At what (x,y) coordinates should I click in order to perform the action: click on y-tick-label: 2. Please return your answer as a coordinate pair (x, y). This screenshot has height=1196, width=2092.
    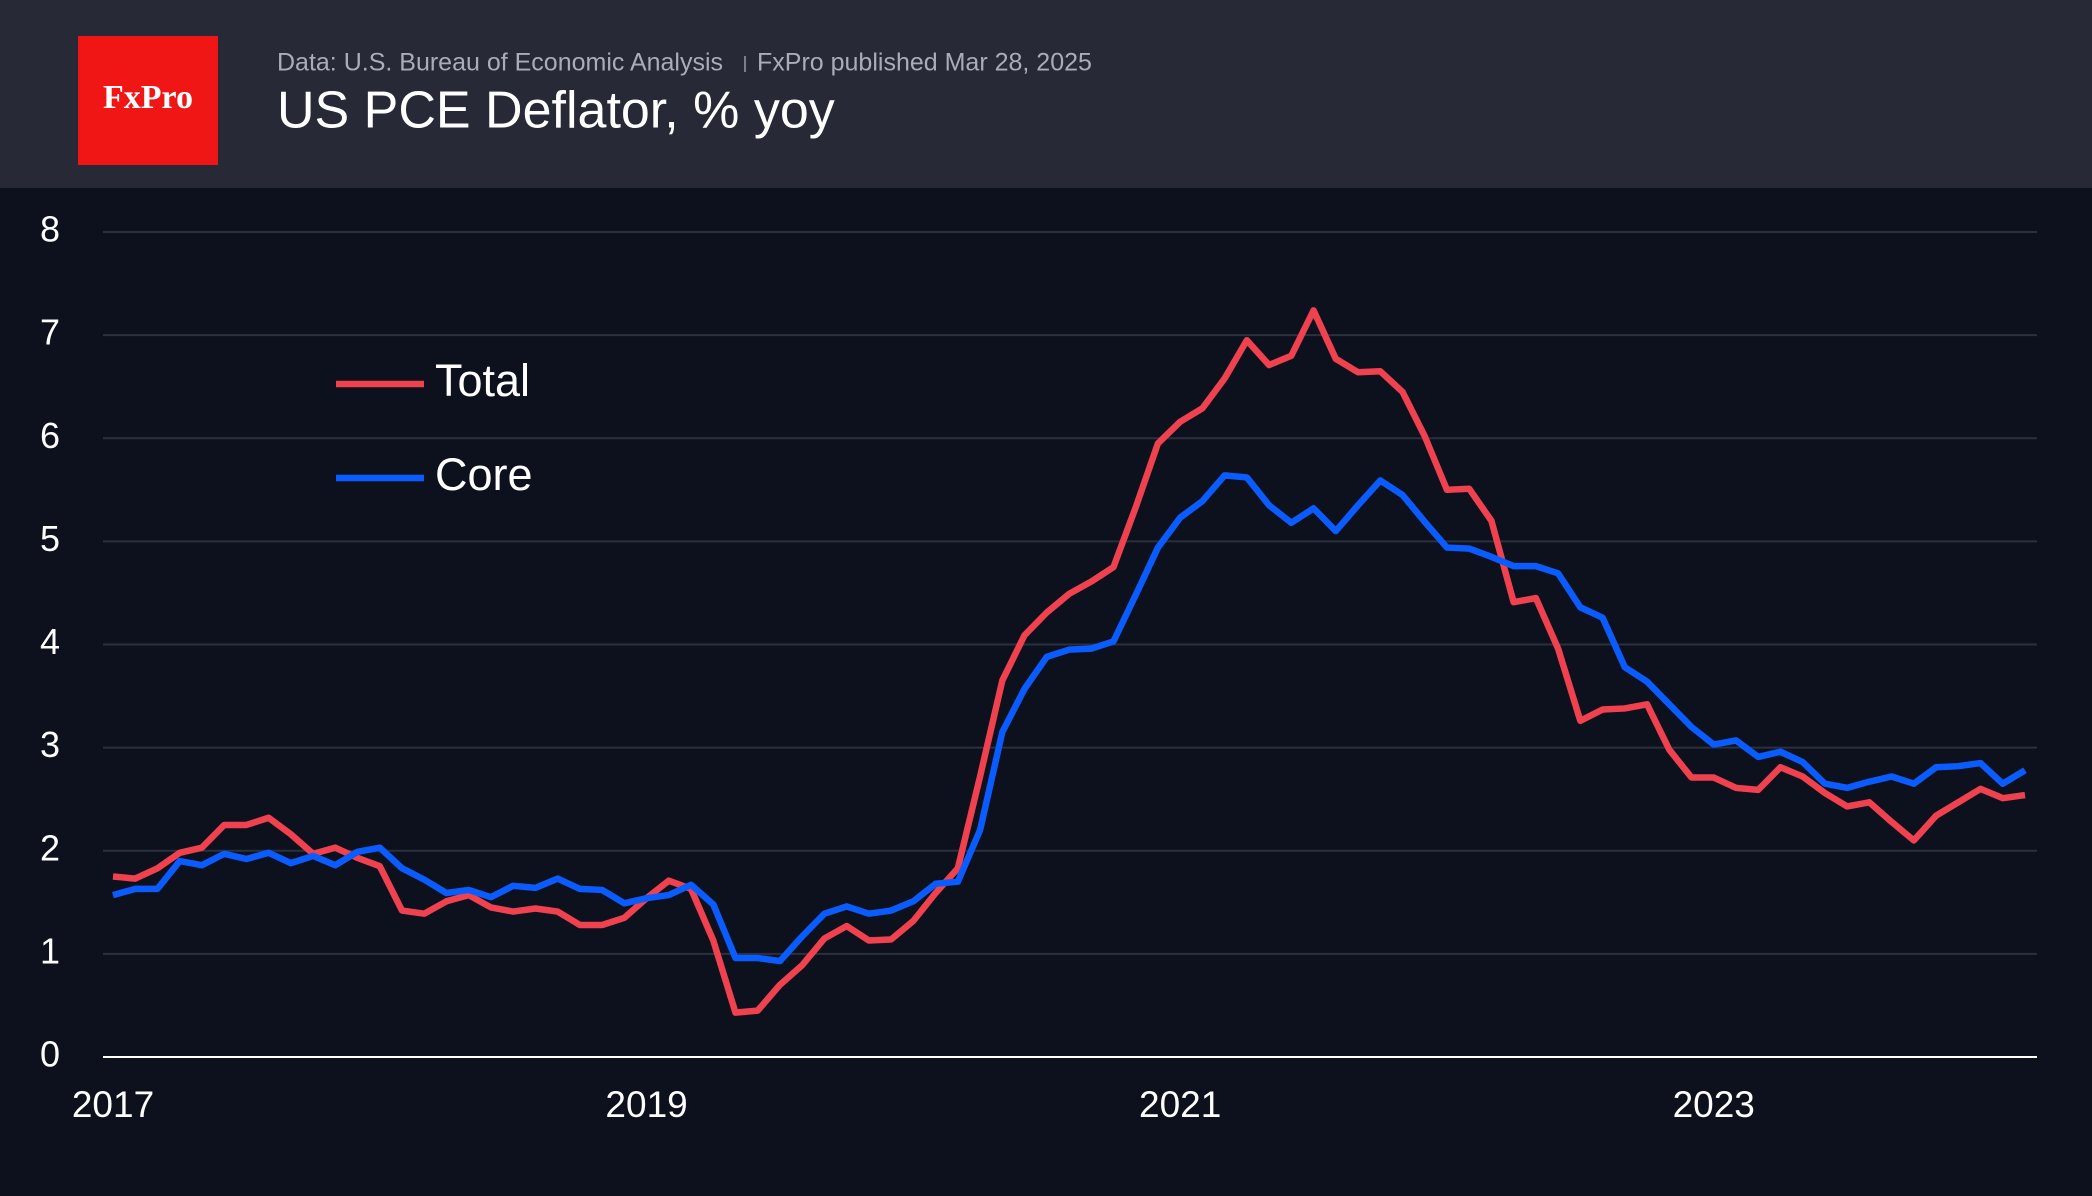
    Looking at the image, I should click on (50, 847).